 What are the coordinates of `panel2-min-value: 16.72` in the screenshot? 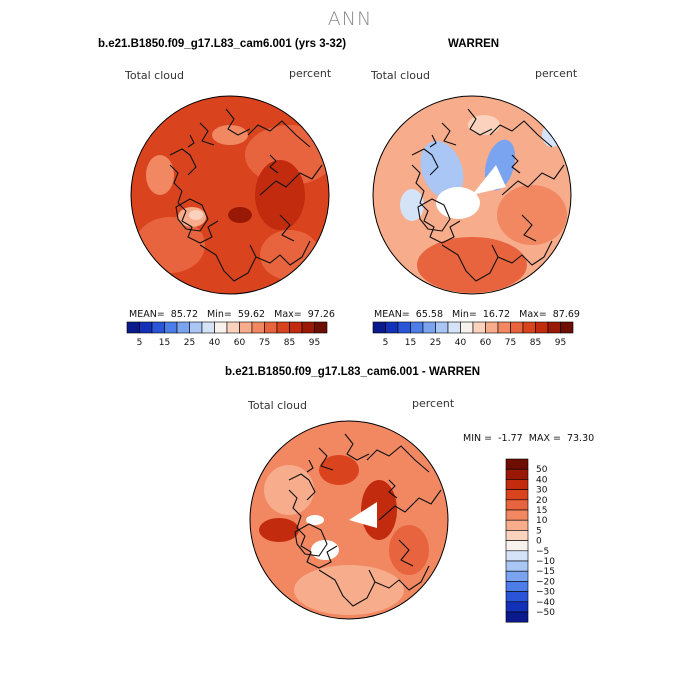 It's located at (496, 314).